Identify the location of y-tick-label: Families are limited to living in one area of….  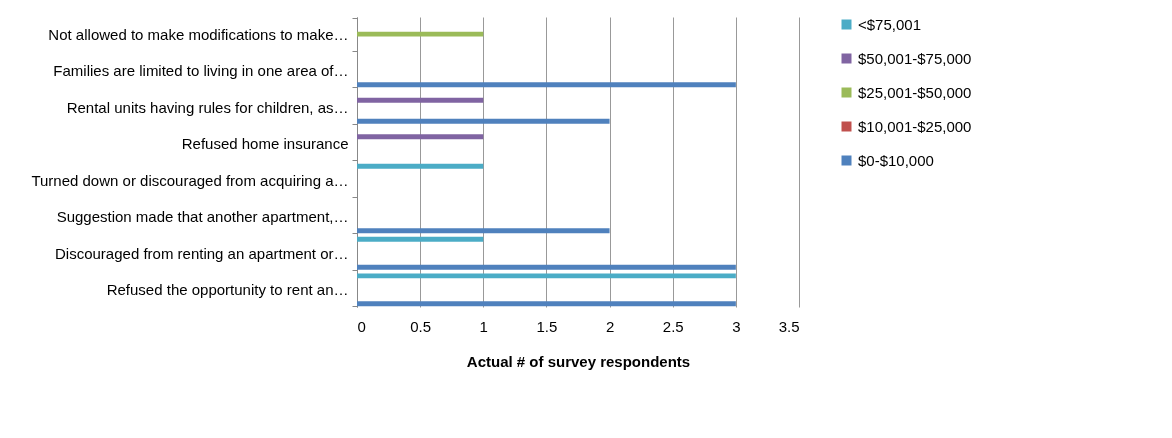
(201, 71).